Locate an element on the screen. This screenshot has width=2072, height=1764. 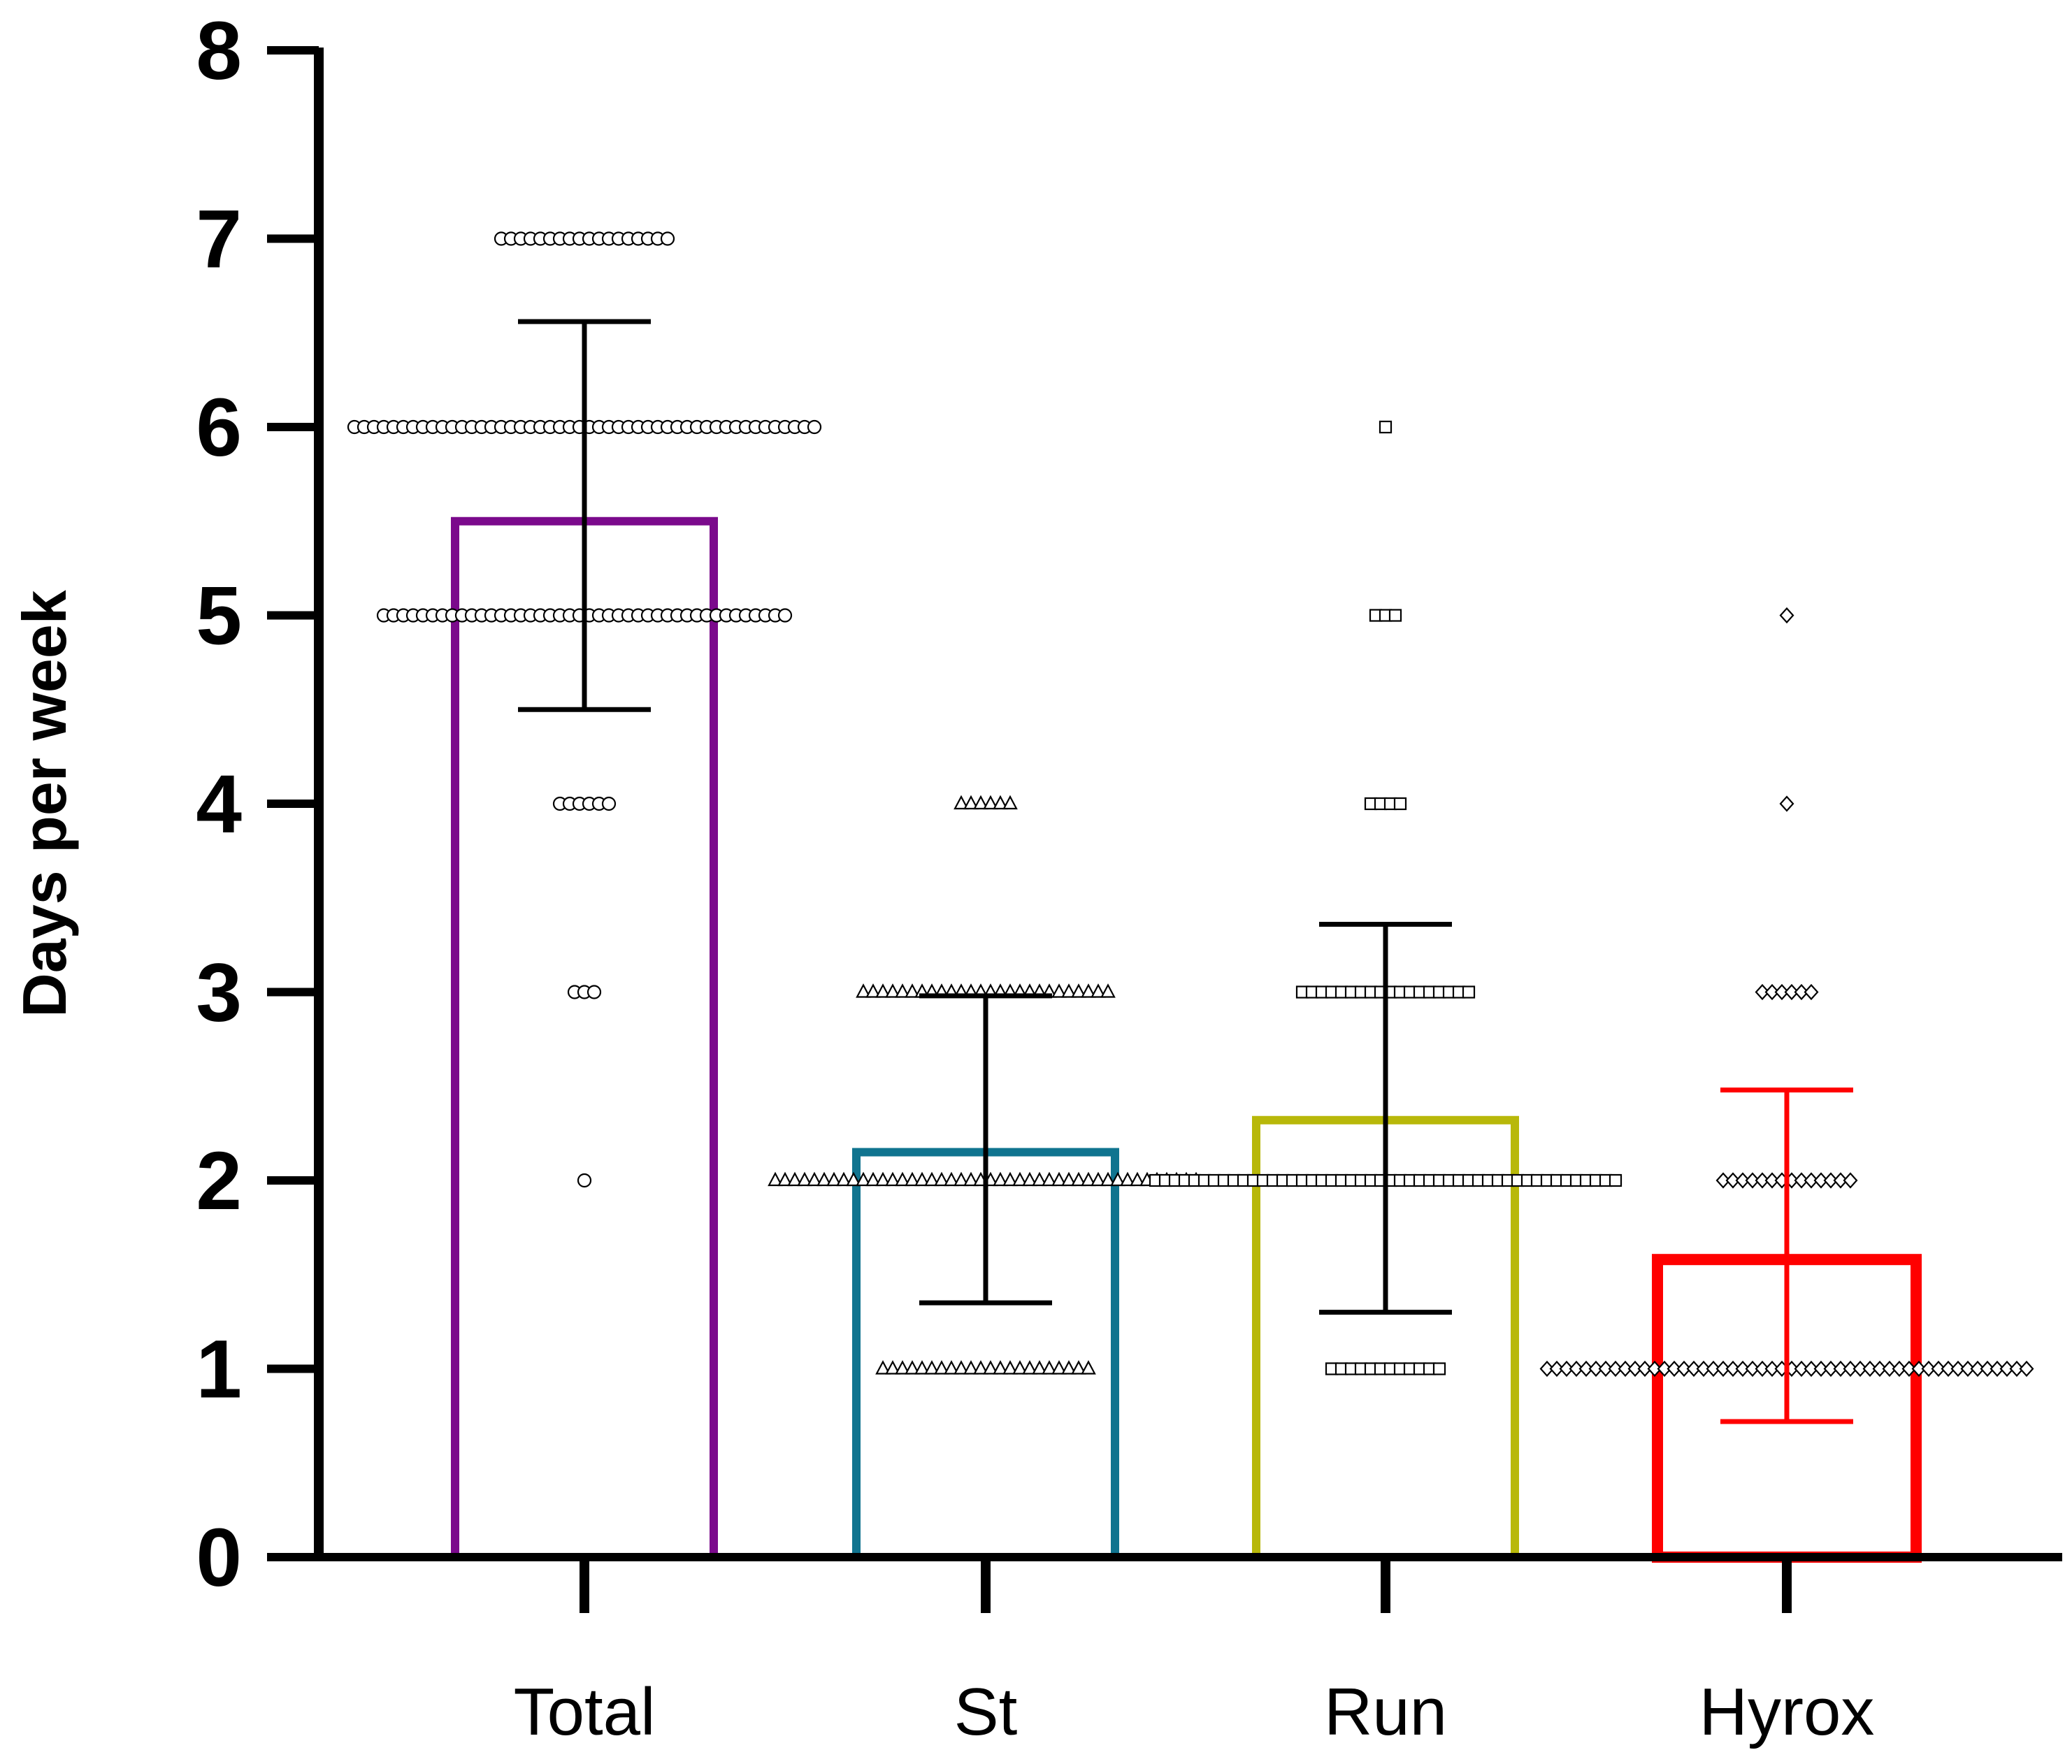
x-category-label-run: Run is located at coordinates (1385, 1712).